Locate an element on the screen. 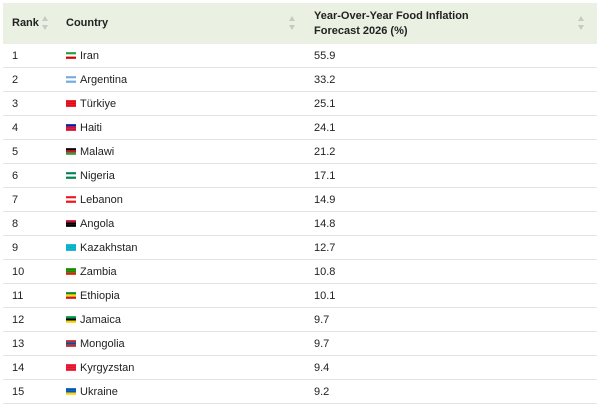  table-cell: 55.9 is located at coordinates (325, 55).